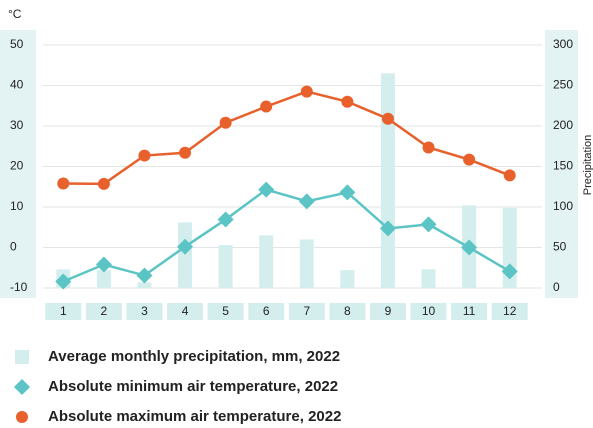  I want to click on y-tick-label: 10, so click(17, 206).